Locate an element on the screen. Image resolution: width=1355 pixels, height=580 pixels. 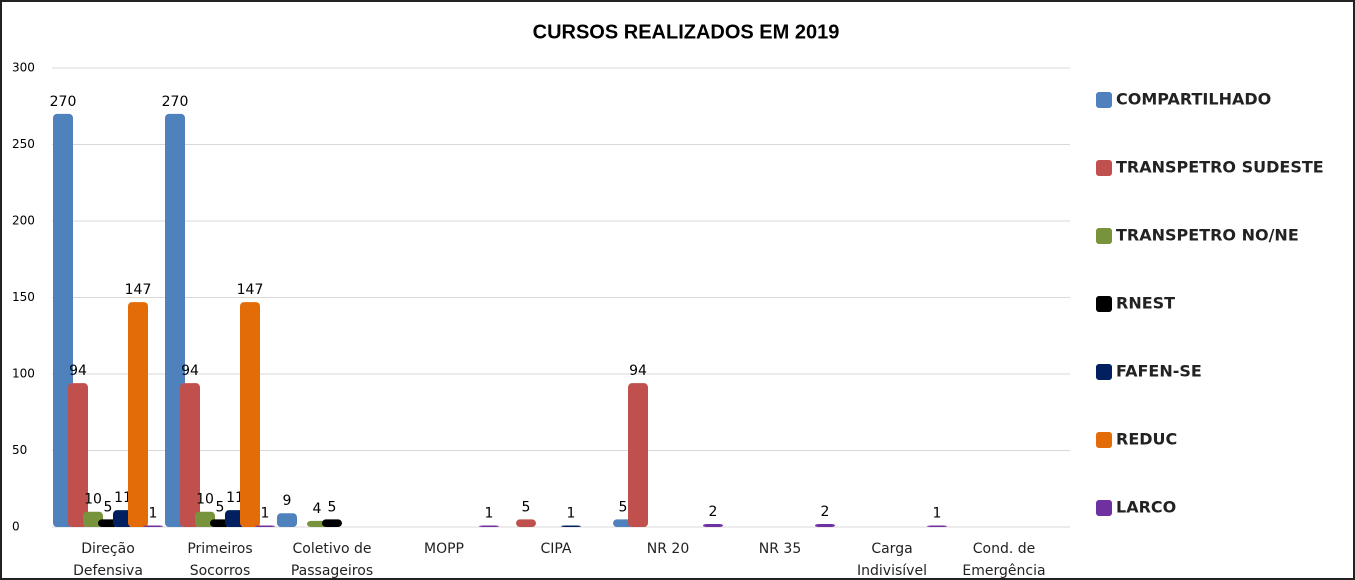
x-tick-label: Carga Indivisível is located at coordinates (892, 560).